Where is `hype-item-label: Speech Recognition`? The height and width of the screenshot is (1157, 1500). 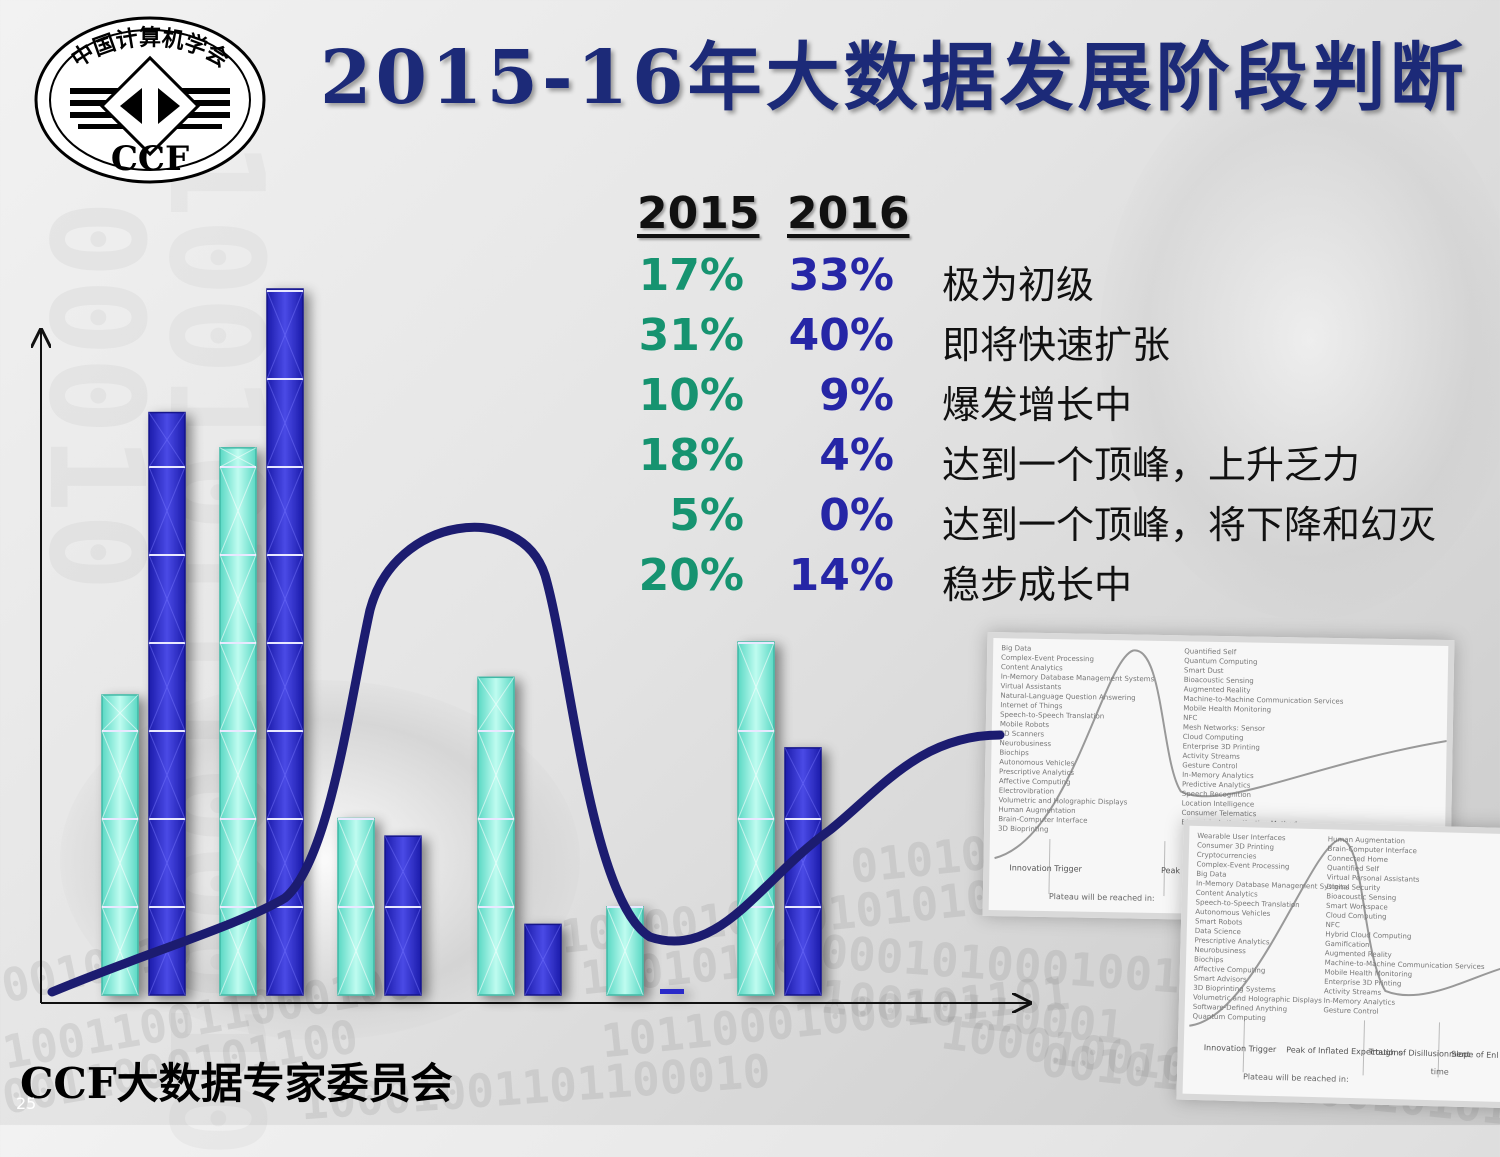 hype-item-label: Speech Recognition is located at coordinates (1216, 794).